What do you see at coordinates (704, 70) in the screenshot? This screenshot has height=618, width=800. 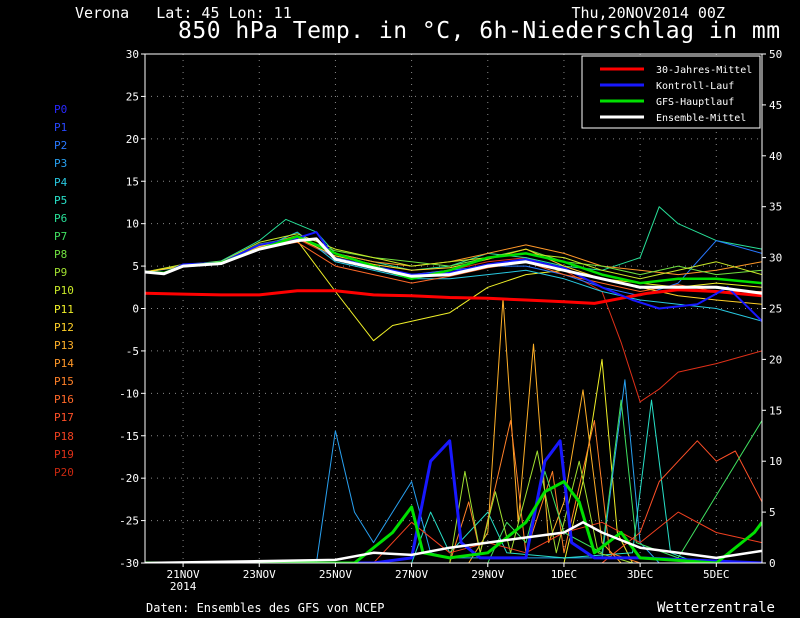 I see `legend-label: 30-Jahres-Mittel` at bounding box center [704, 70].